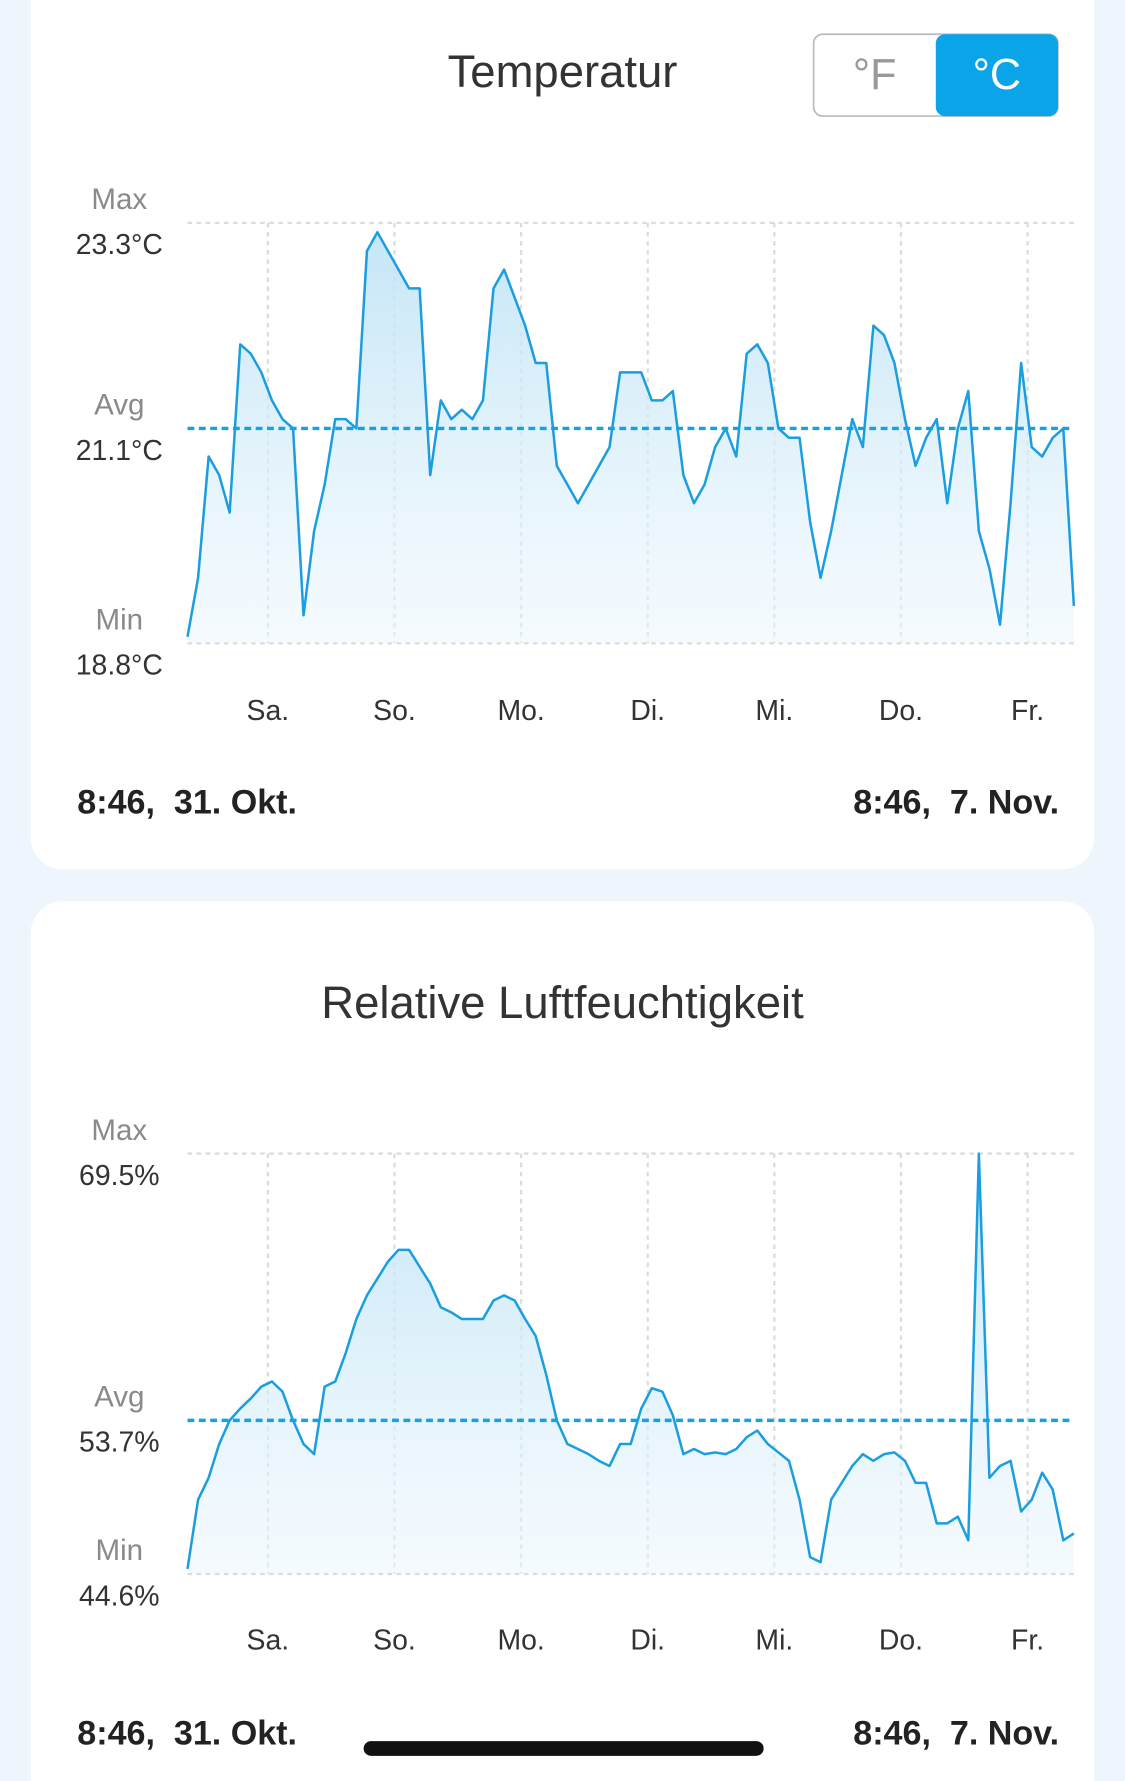 The height and width of the screenshot is (1781, 1125). I want to click on y-tick-label: 53.7%, so click(119, 1443).